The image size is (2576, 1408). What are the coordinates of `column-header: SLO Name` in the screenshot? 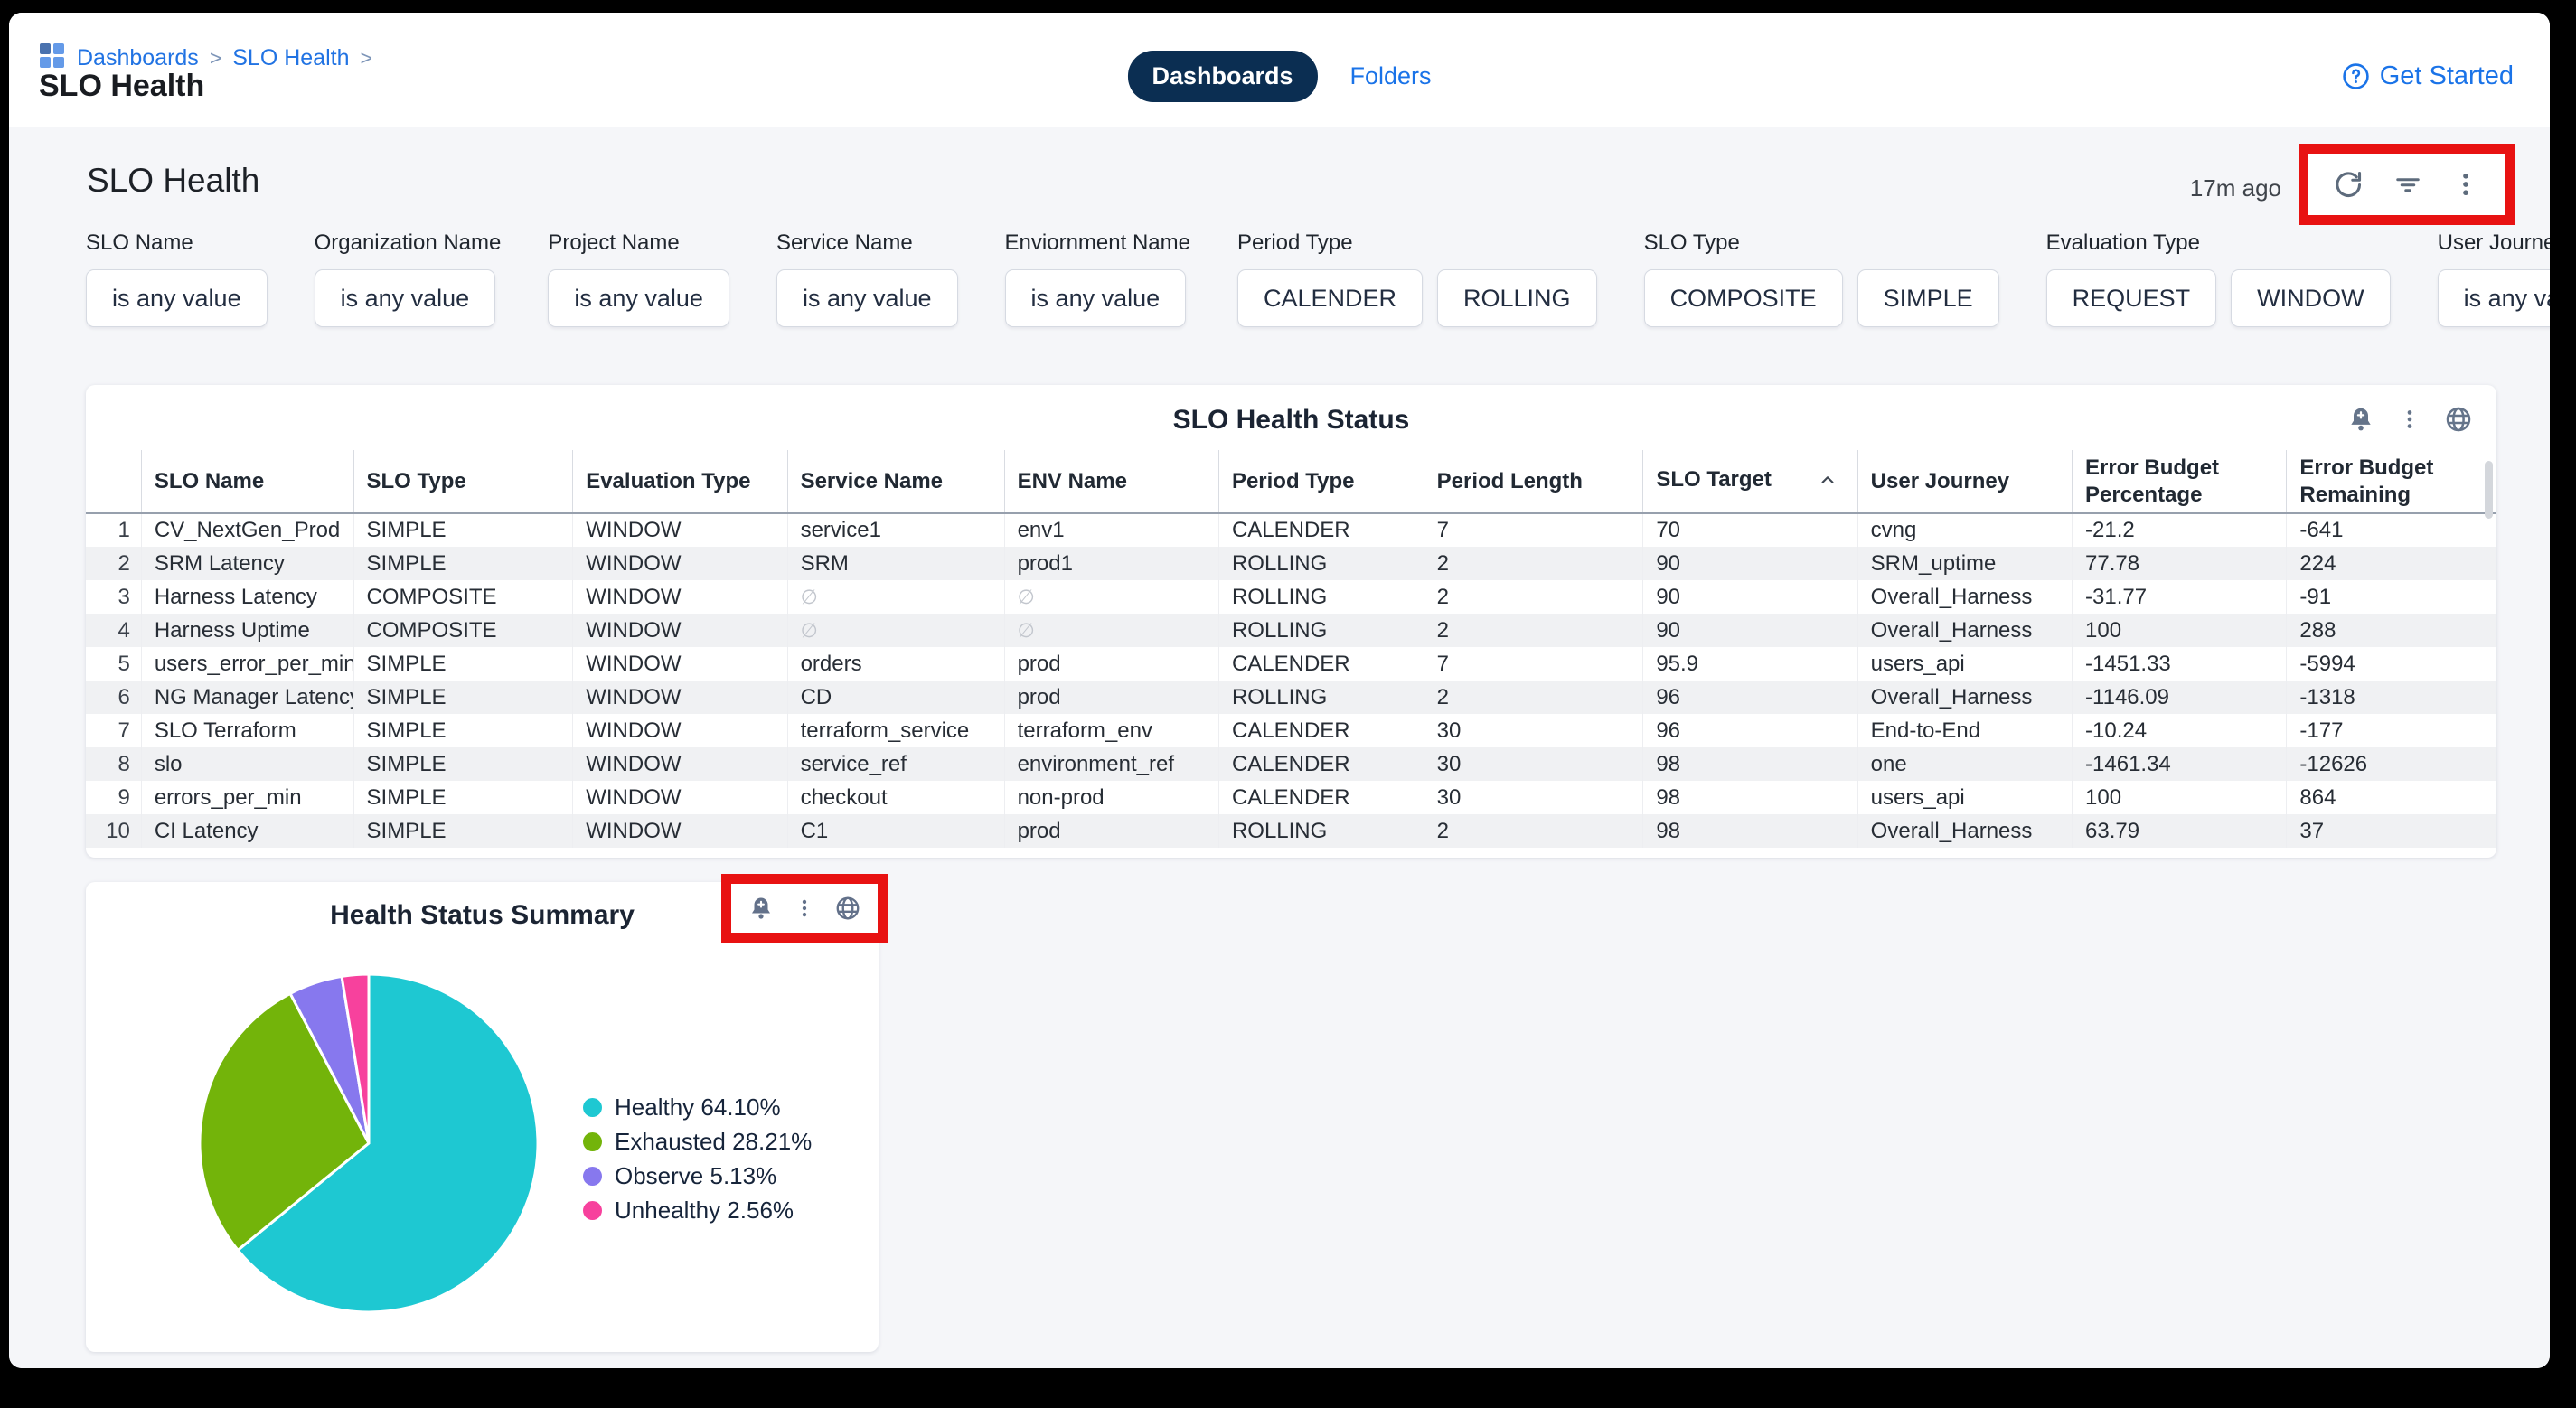 It's located at (247, 482).